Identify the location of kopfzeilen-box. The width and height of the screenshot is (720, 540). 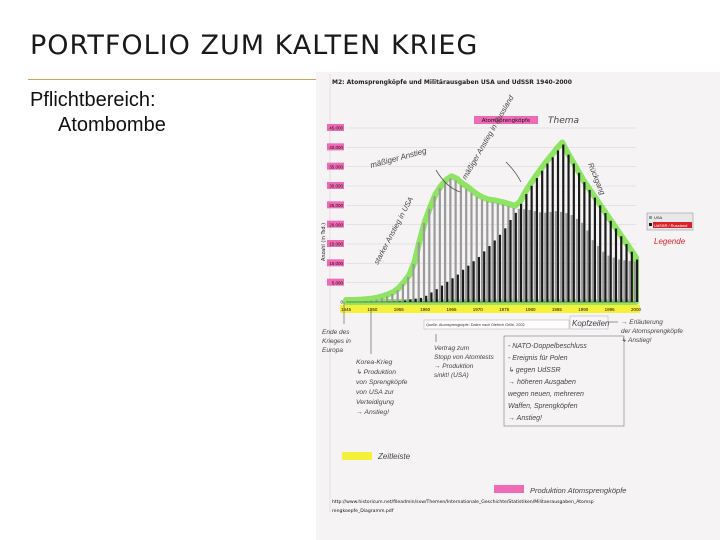
(589, 322).